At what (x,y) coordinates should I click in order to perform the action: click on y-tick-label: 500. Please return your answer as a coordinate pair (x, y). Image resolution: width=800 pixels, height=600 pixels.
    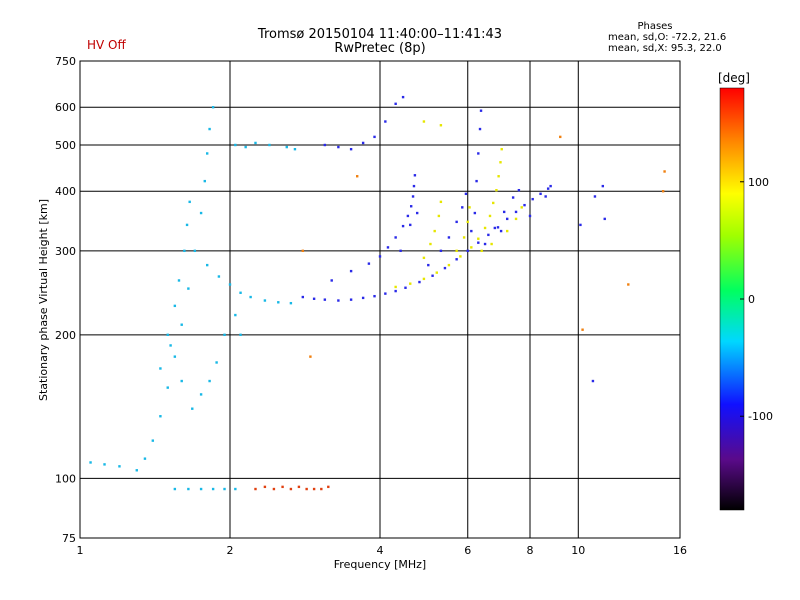
    Looking at the image, I should click on (65, 145).